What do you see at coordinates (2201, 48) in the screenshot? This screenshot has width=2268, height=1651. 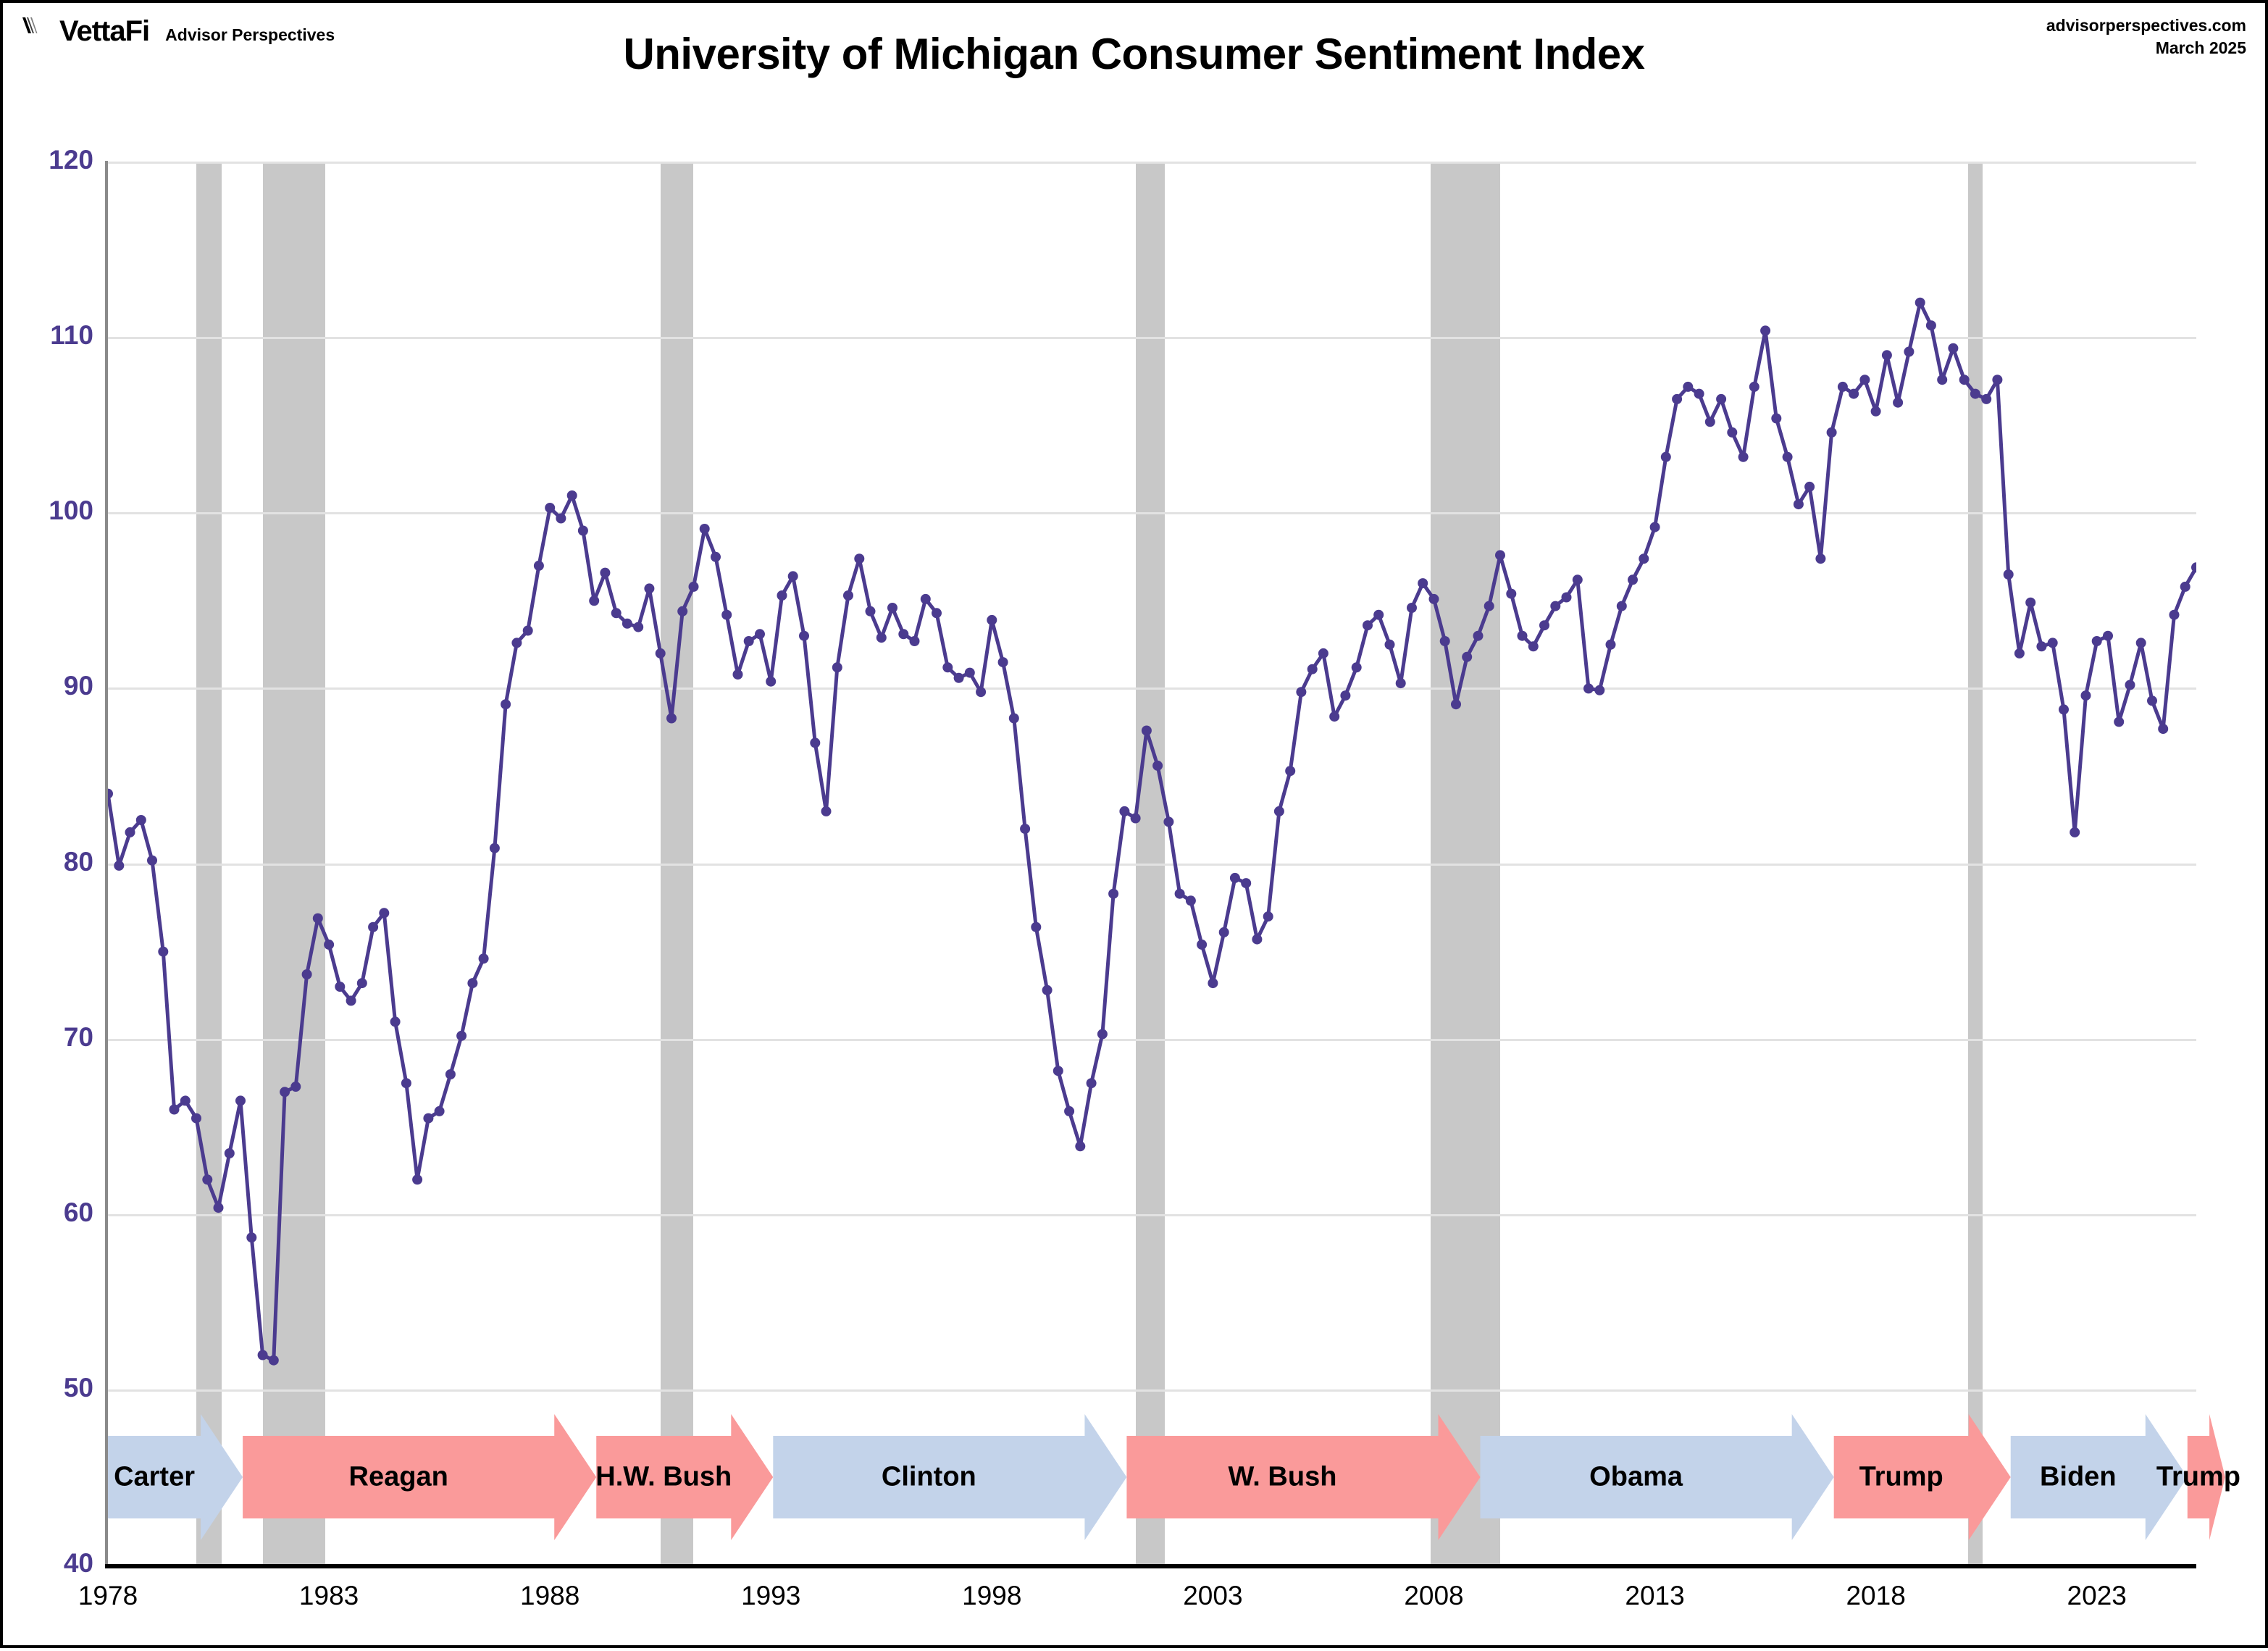 I see `publication-date: March 2025` at bounding box center [2201, 48].